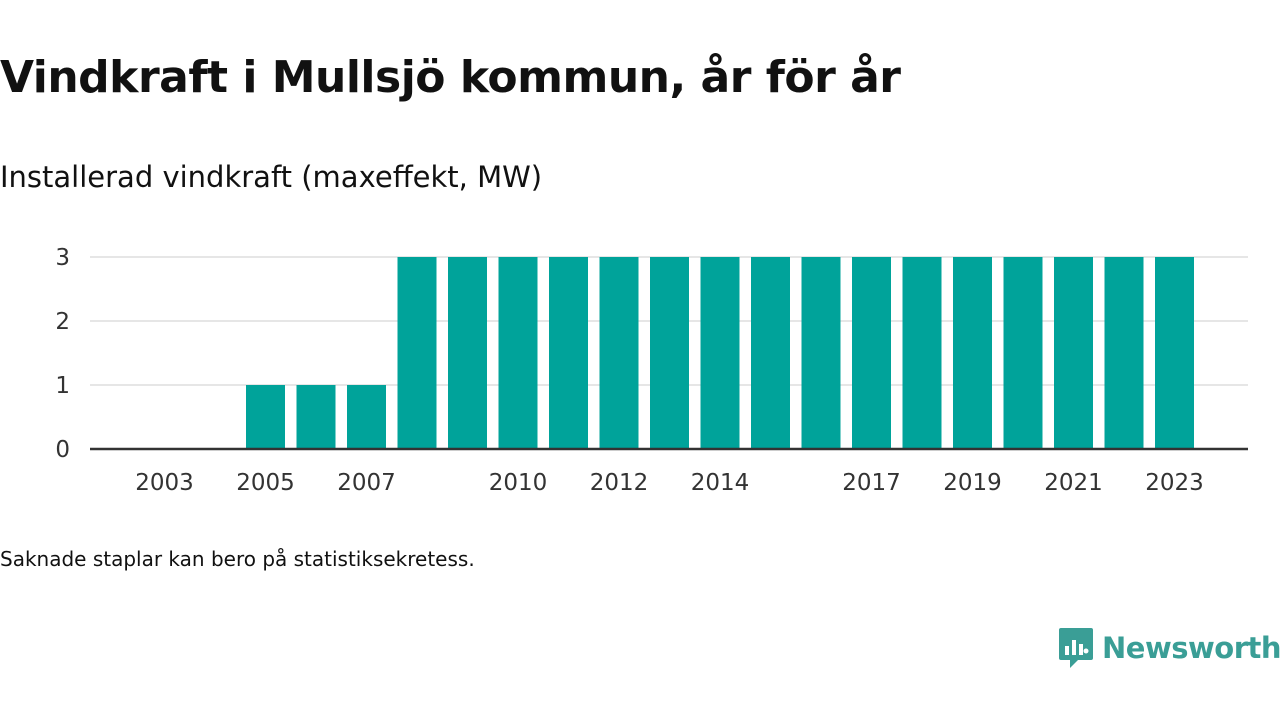  I want to click on y-axis: 0 1 2 3, so click(62, 354).